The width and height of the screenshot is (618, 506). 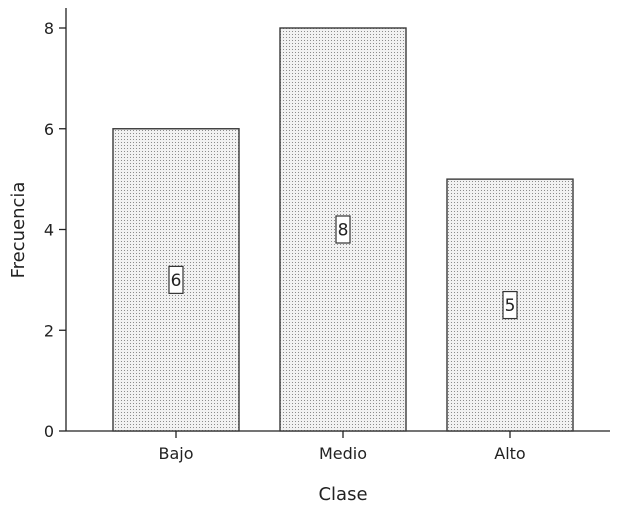 I want to click on data-label-alto: 5, so click(x=510, y=306).